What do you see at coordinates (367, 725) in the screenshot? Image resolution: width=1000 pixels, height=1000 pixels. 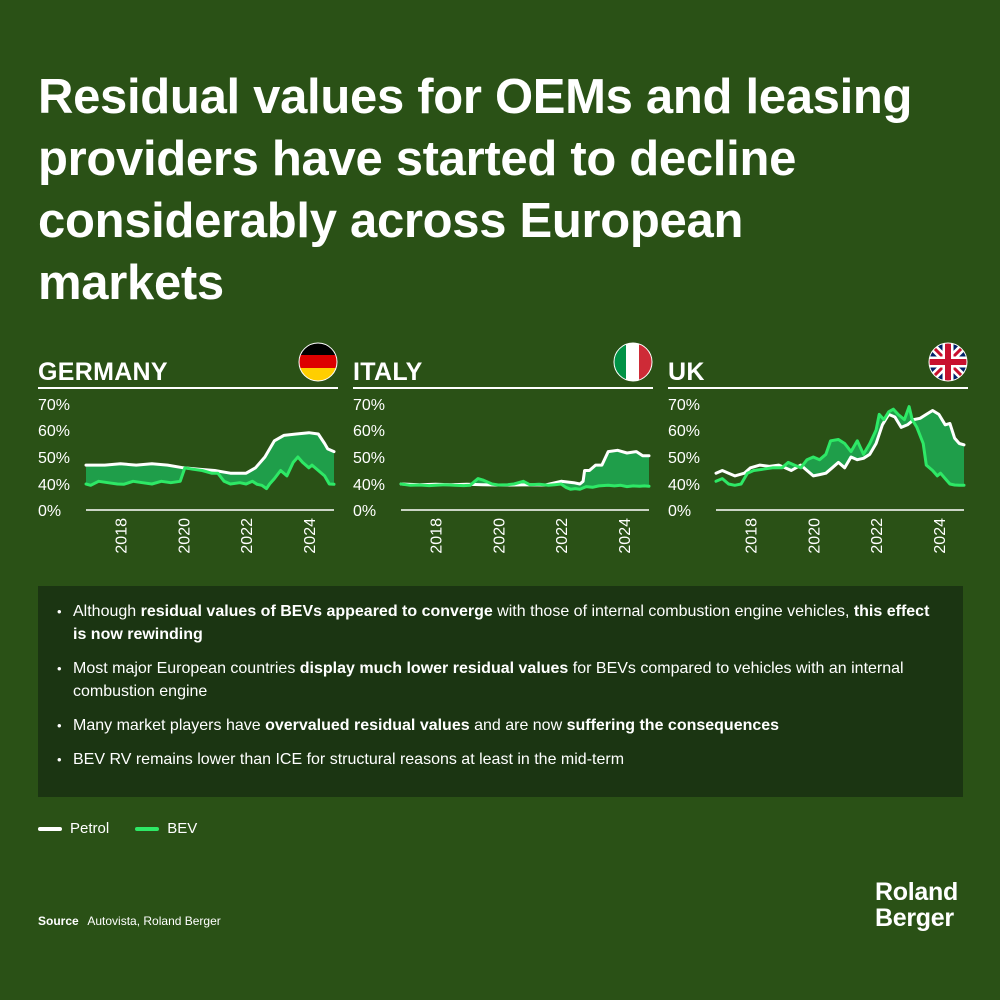 I see `bullet-emphasis: overvalued residual values` at bounding box center [367, 725].